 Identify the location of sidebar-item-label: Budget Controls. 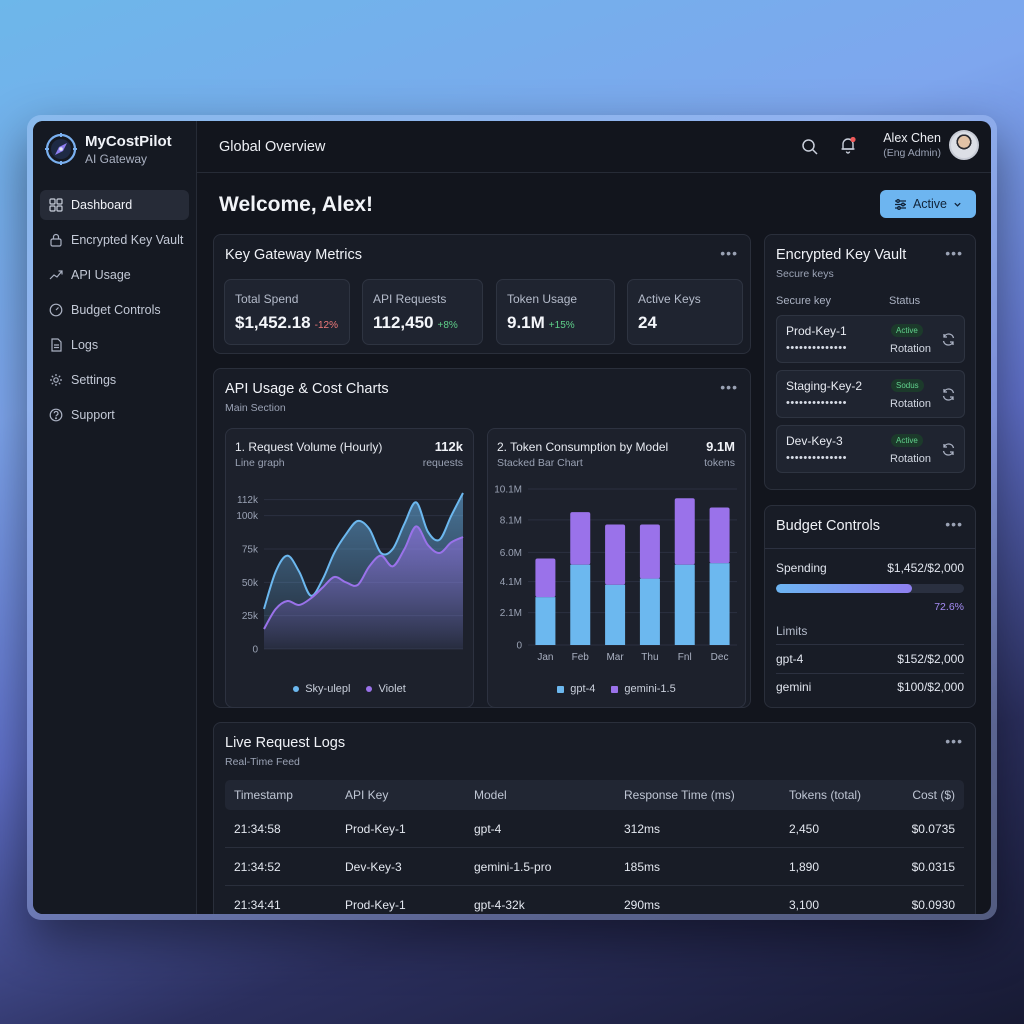
(116, 310).